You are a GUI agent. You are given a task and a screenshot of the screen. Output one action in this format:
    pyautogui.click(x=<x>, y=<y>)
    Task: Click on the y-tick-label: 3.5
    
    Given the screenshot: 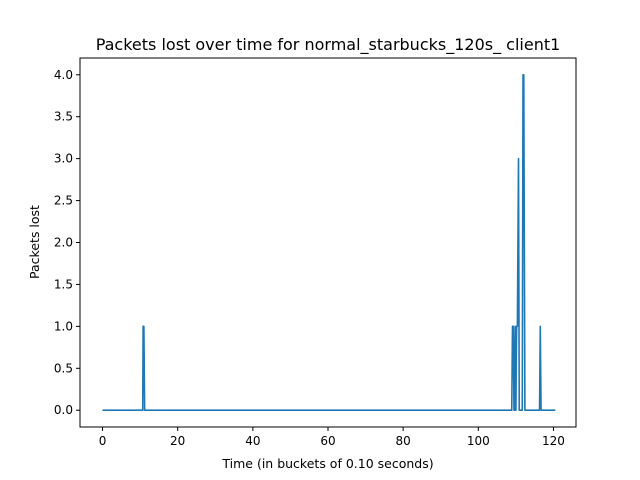 What is the action you would take?
    pyautogui.click(x=63, y=117)
    